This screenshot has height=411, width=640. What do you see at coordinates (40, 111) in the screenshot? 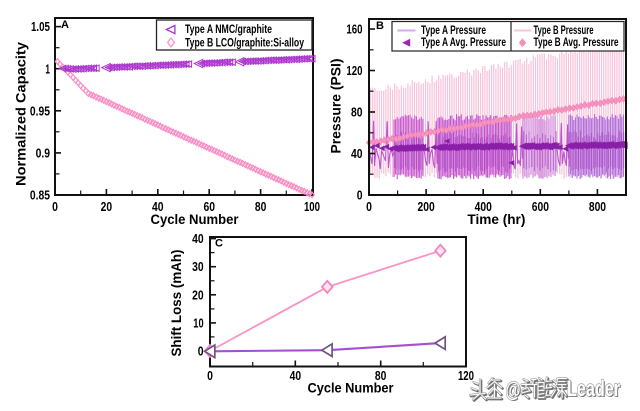
I see `svg-text: 0.95` at bounding box center [40, 111].